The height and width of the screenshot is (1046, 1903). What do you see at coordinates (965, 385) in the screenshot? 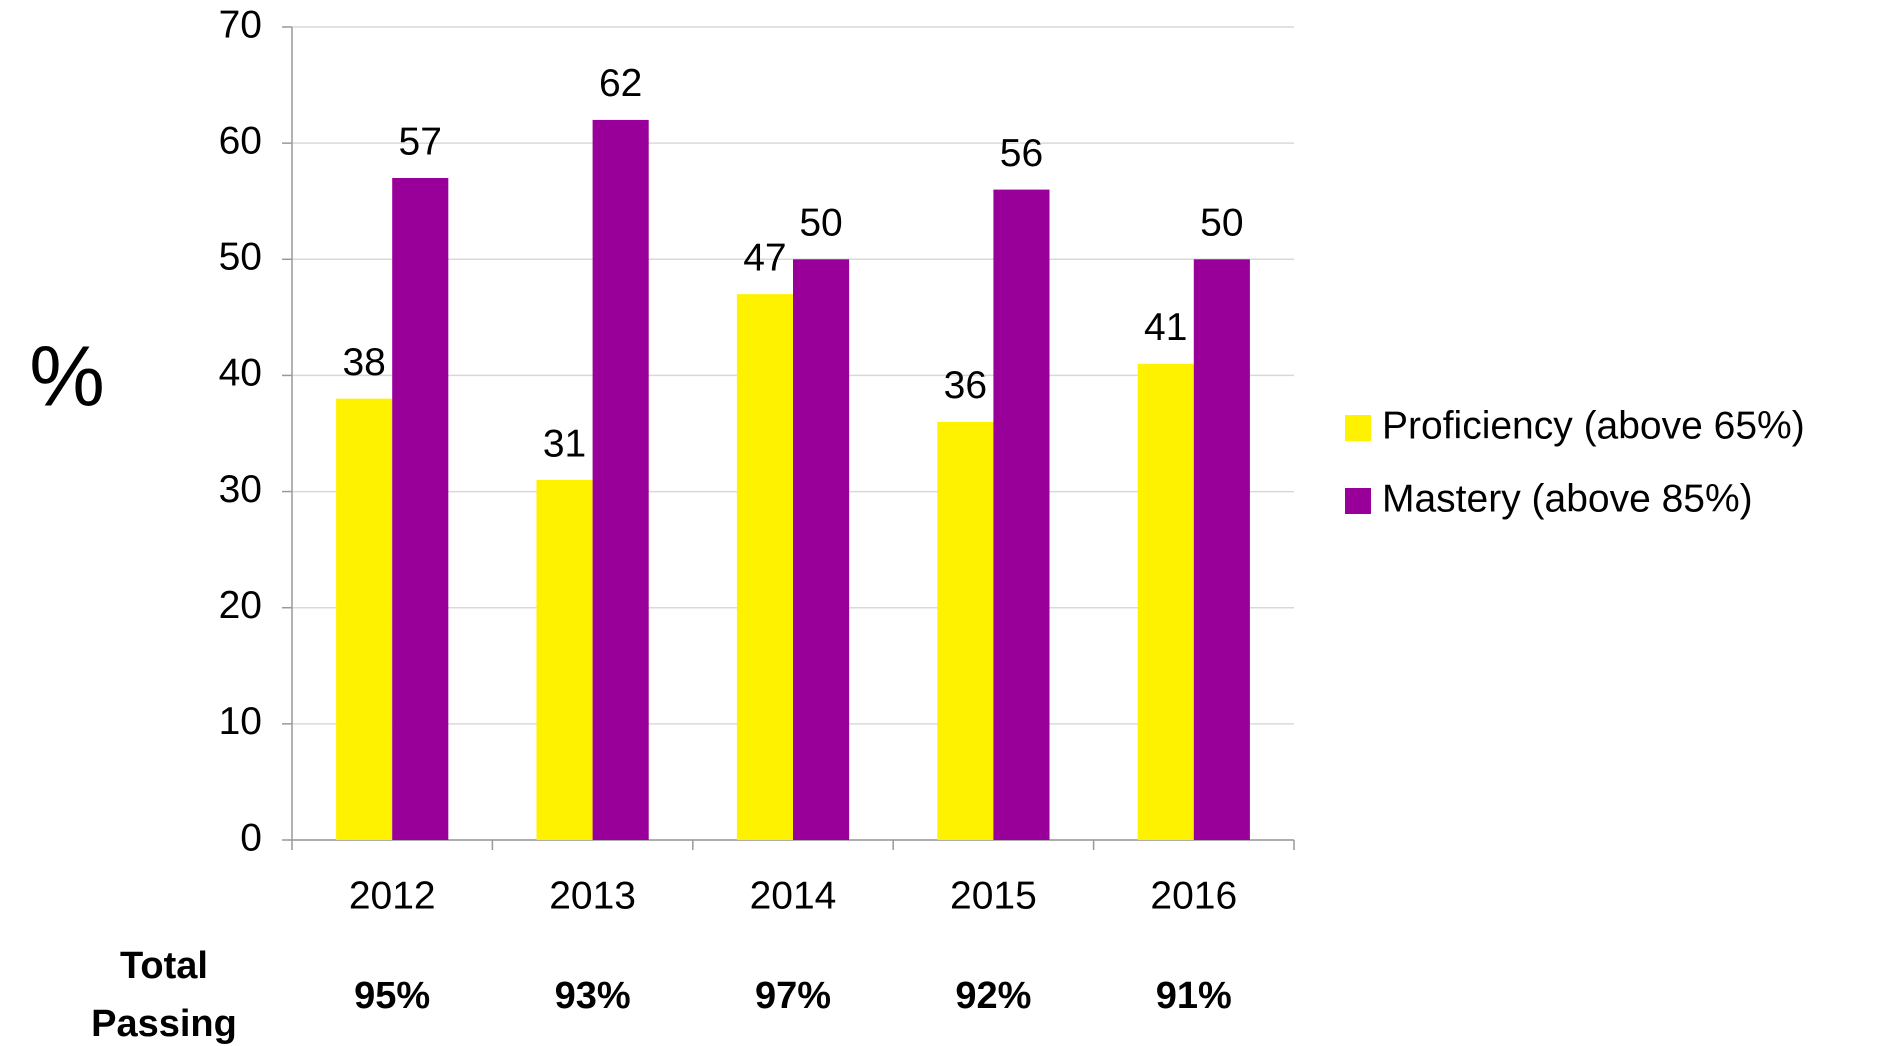
I see `data-label: 36` at bounding box center [965, 385].